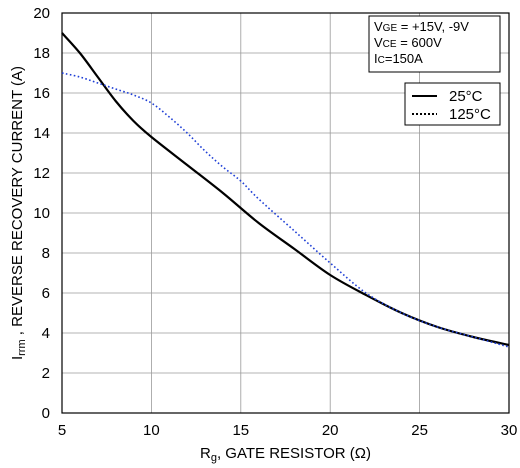  What do you see at coordinates (46, 373) in the screenshot?
I see `y-tick-label: 2` at bounding box center [46, 373].